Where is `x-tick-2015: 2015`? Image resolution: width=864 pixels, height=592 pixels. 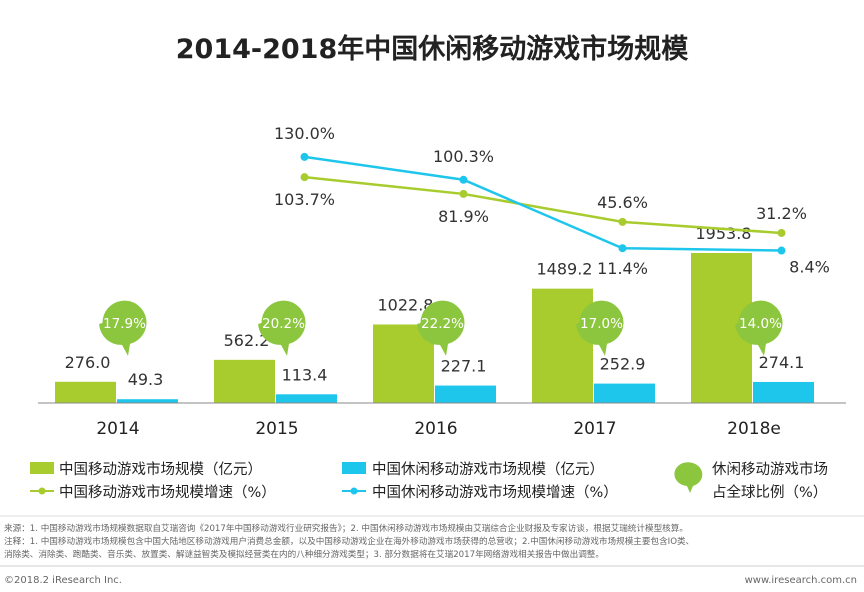 x-tick-2015: 2015 is located at coordinates (276, 429).